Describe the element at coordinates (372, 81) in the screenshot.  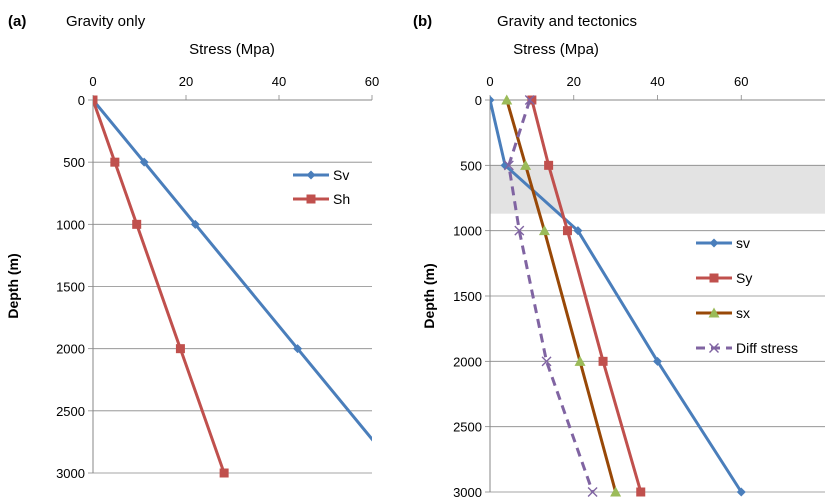
I see `chart-a-x-tick-label: 60` at that location.